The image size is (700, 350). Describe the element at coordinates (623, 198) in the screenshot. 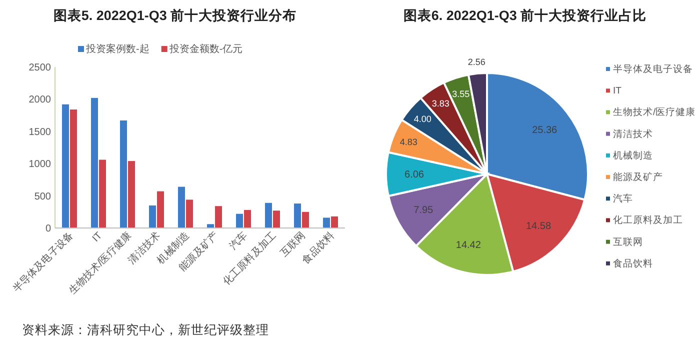

I see `legend-label: 汽车` at that location.